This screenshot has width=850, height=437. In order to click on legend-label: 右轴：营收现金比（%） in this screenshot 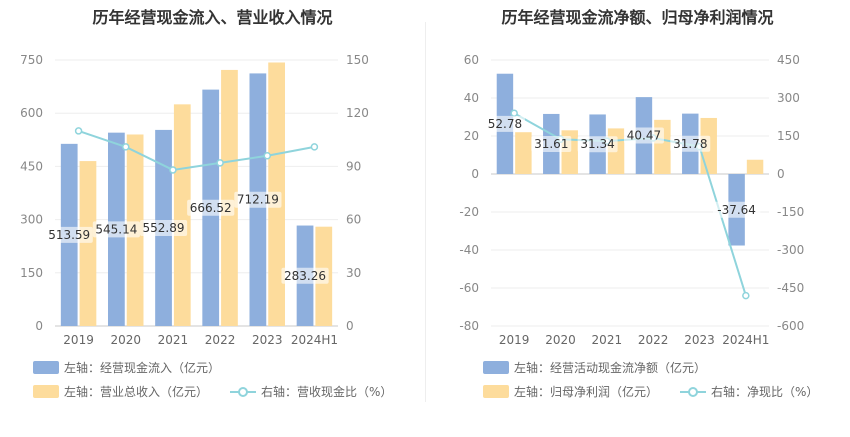, I will do `click(327, 391)`.